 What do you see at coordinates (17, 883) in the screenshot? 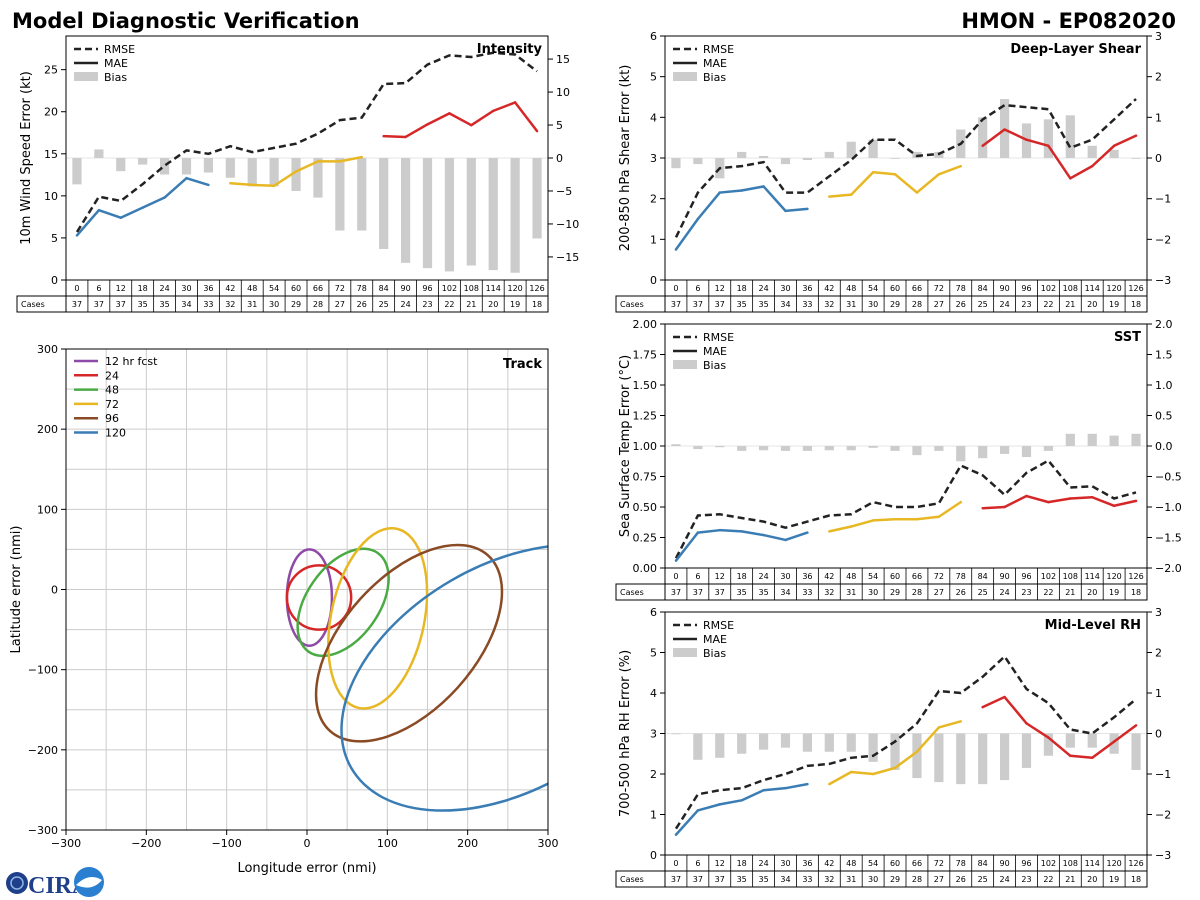
I see `globe-ring` at bounding box center [17, 883].